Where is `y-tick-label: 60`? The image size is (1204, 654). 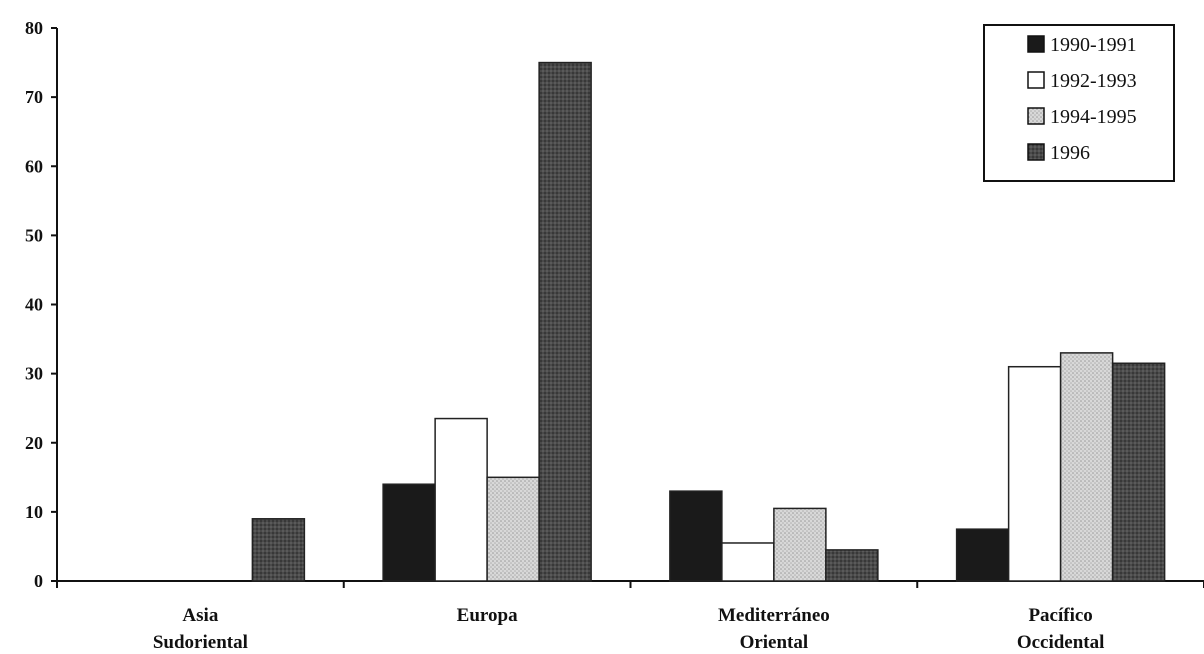 y-tick-label: 60 is located at coordinates (34, 166).